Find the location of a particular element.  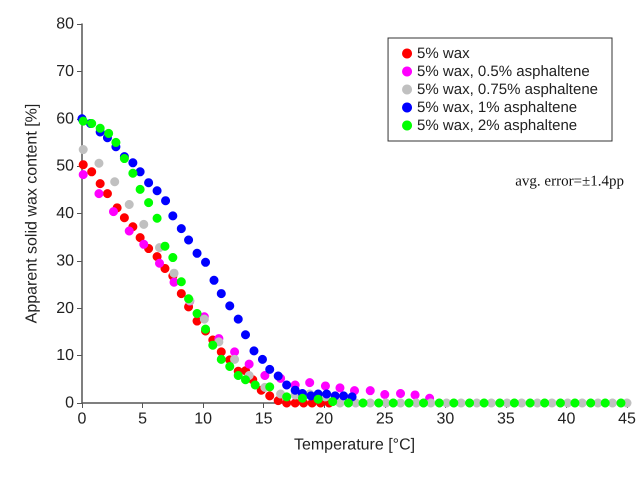

x-tick-label: 45 is located at coordinates (627, 419).